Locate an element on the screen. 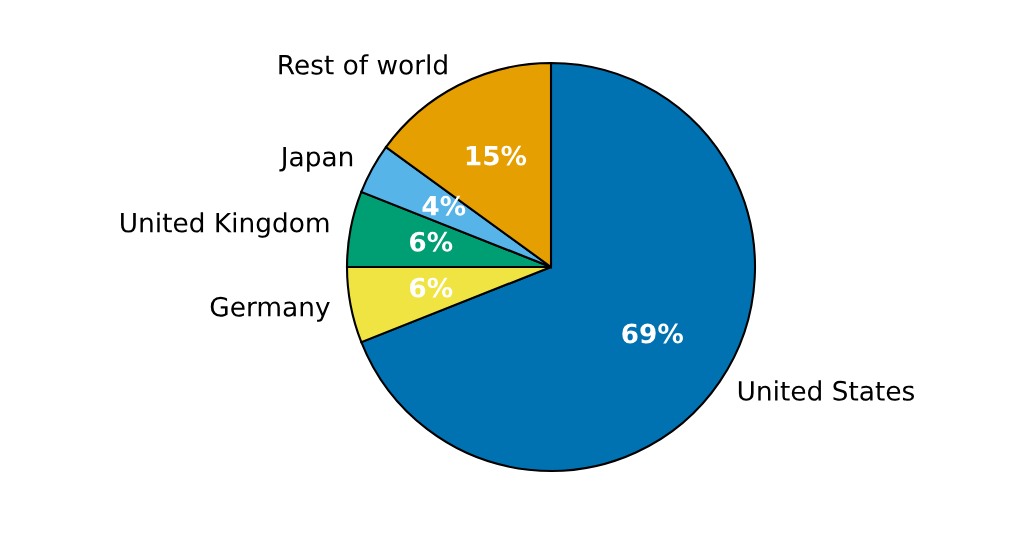  slice-label: United States is located at coordinates (826, 390).